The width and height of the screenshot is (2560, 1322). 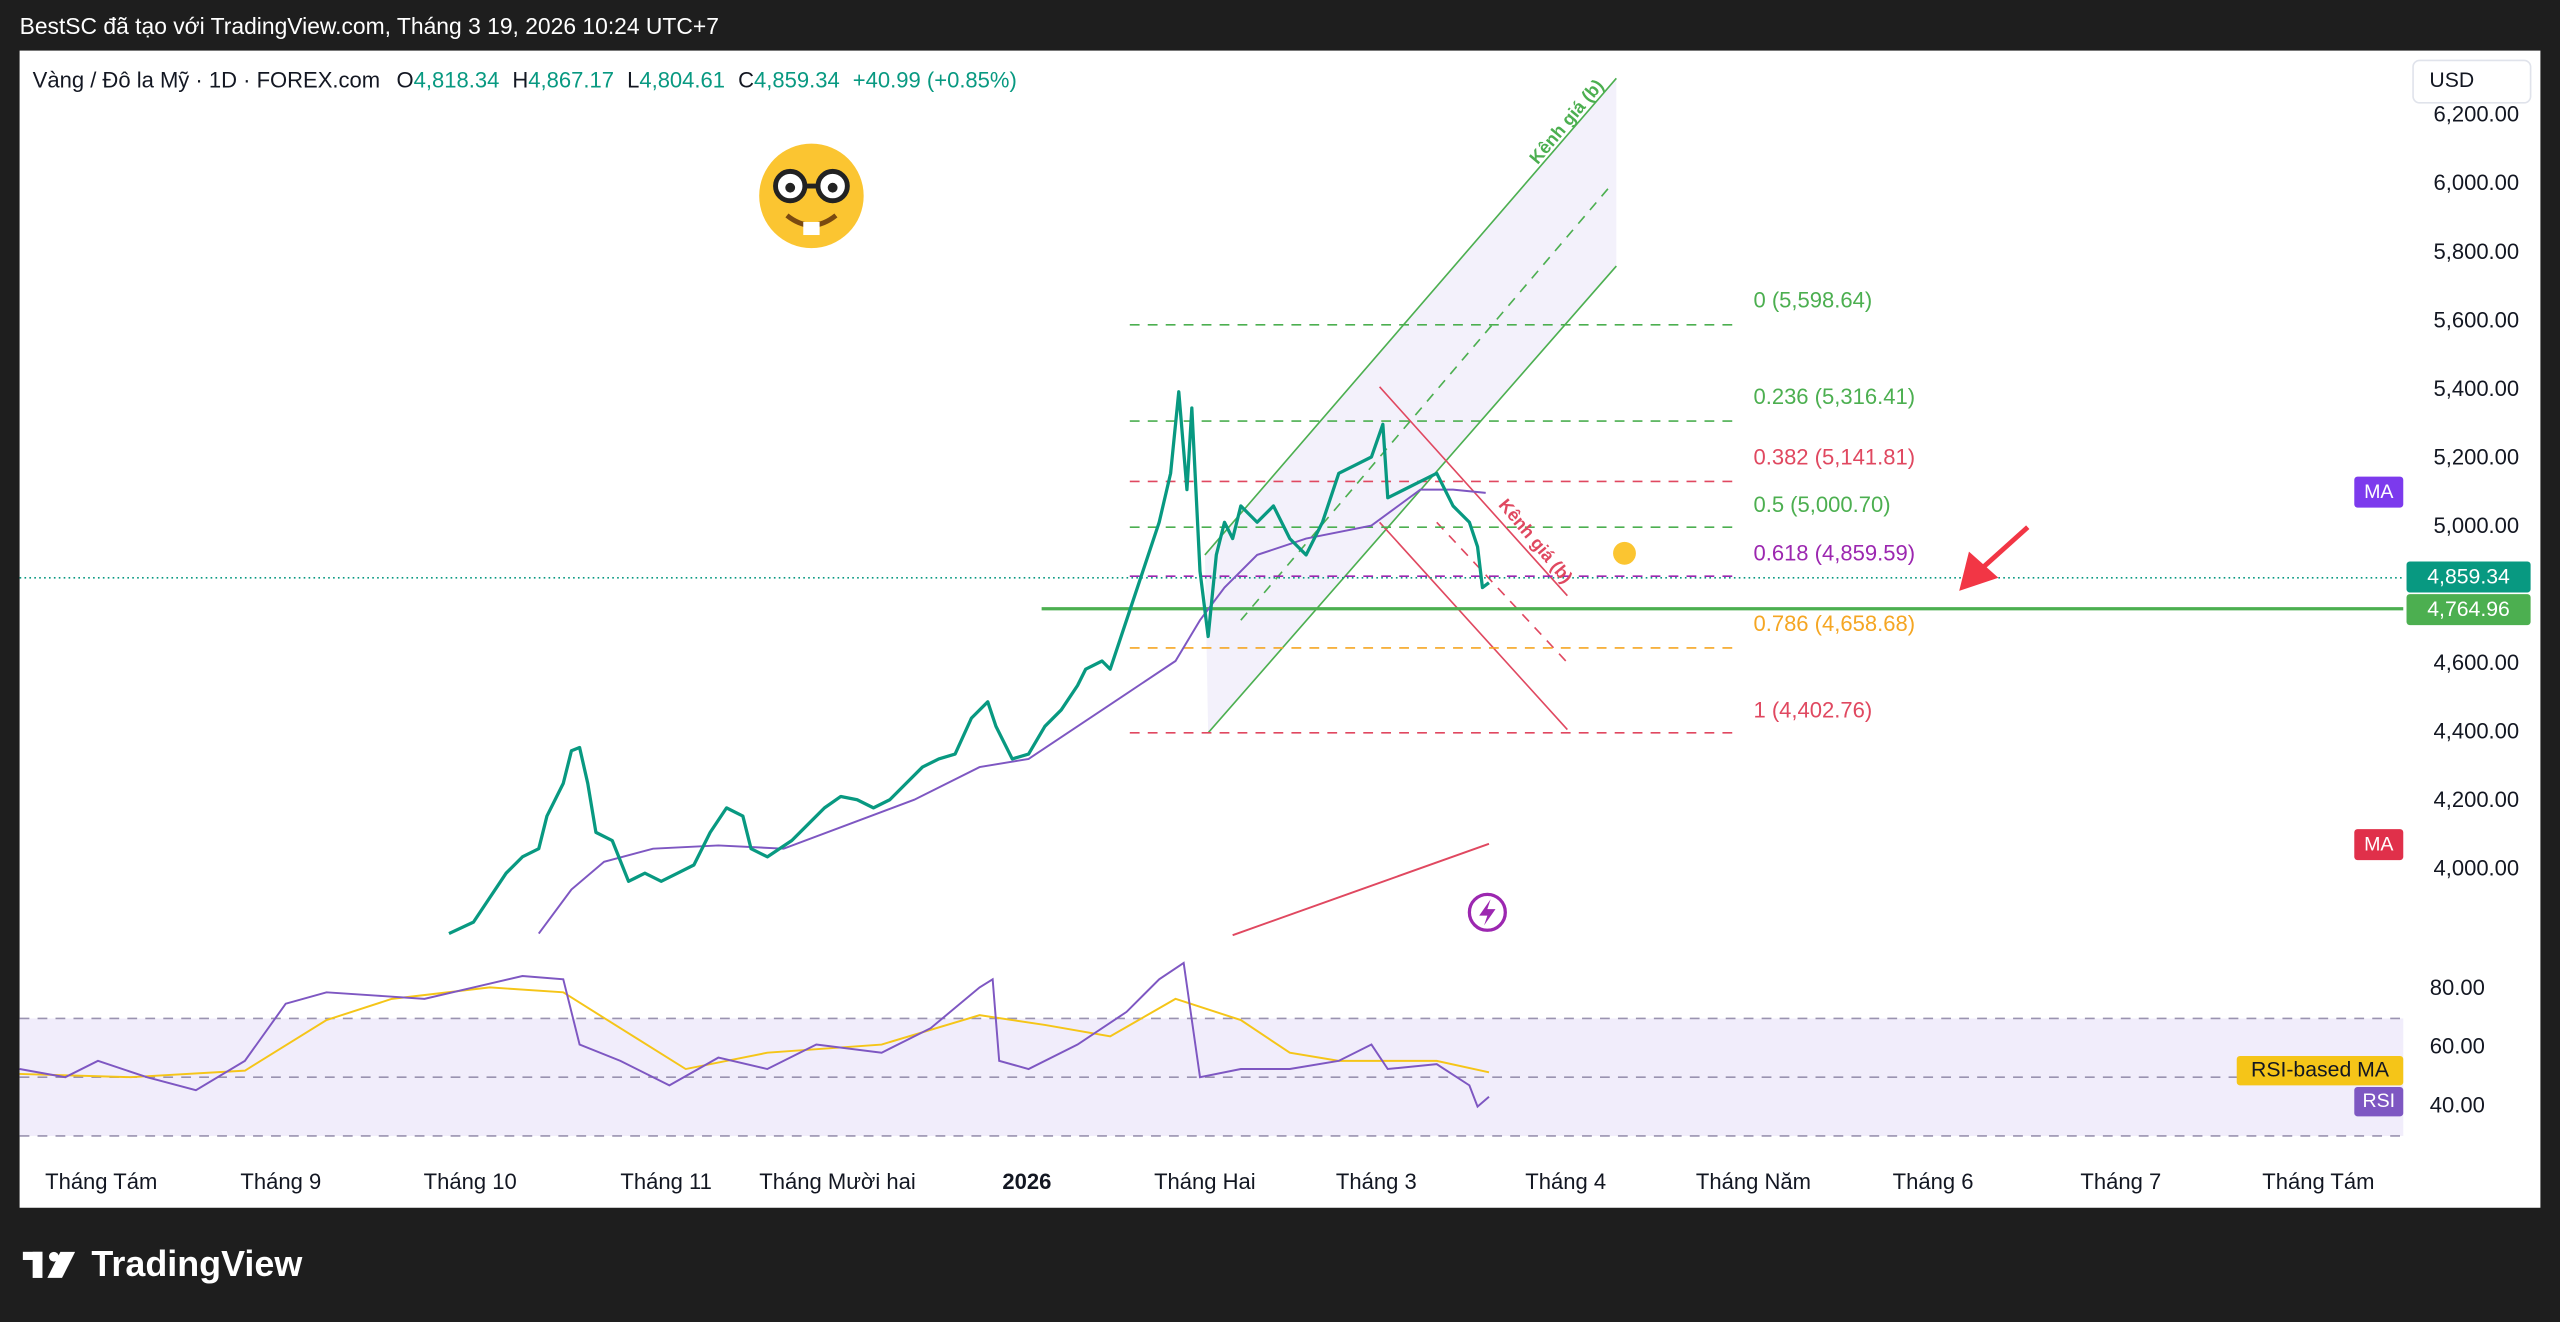 I want to click on price-axis-label: 6,000.00, so click(x=2476, y=182).